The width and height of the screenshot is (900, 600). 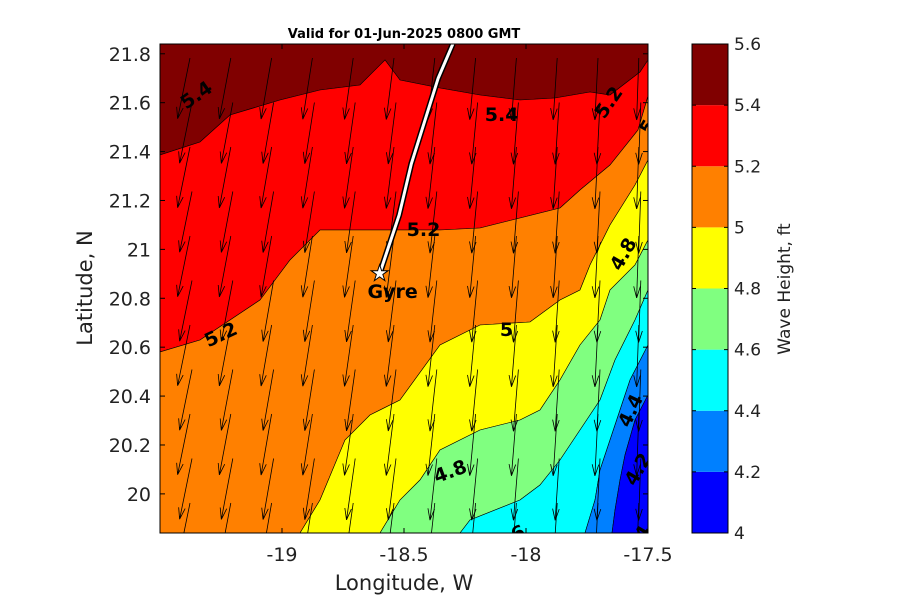 I want to click on colorbar-tick-label: 4, so click(x=739, y=534).